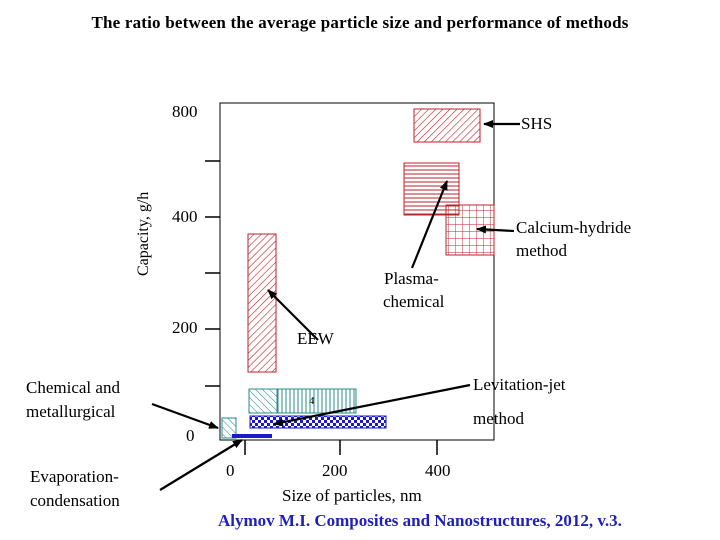  I want to click on region-evaporation-small, so click(229, 428).